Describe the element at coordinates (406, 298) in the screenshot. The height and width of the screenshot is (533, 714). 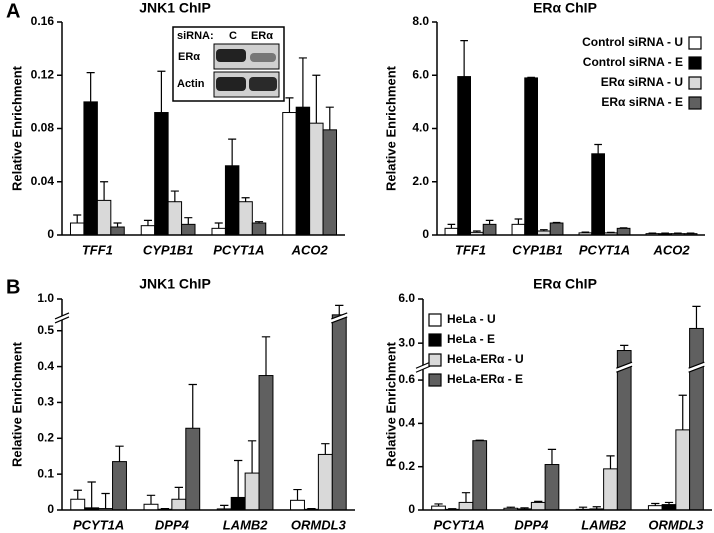
I see `y-tick-label: 6.0` at that location.